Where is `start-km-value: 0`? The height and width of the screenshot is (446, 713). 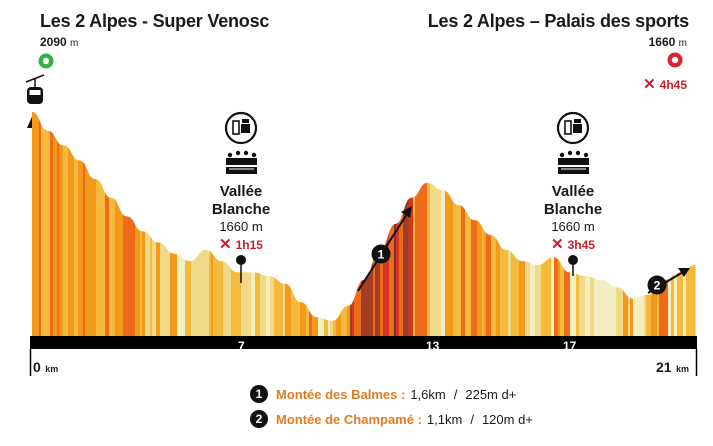
start-km-value: 0 is located at coordinates (37, 367).